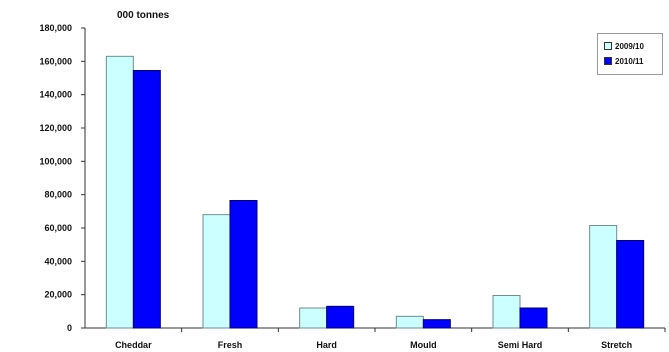 This screenshot has height=352, width=669. Describe the element at coordinates (520, 345) in the screenshot. I see `x-category-label: Semi Hard` at that location.